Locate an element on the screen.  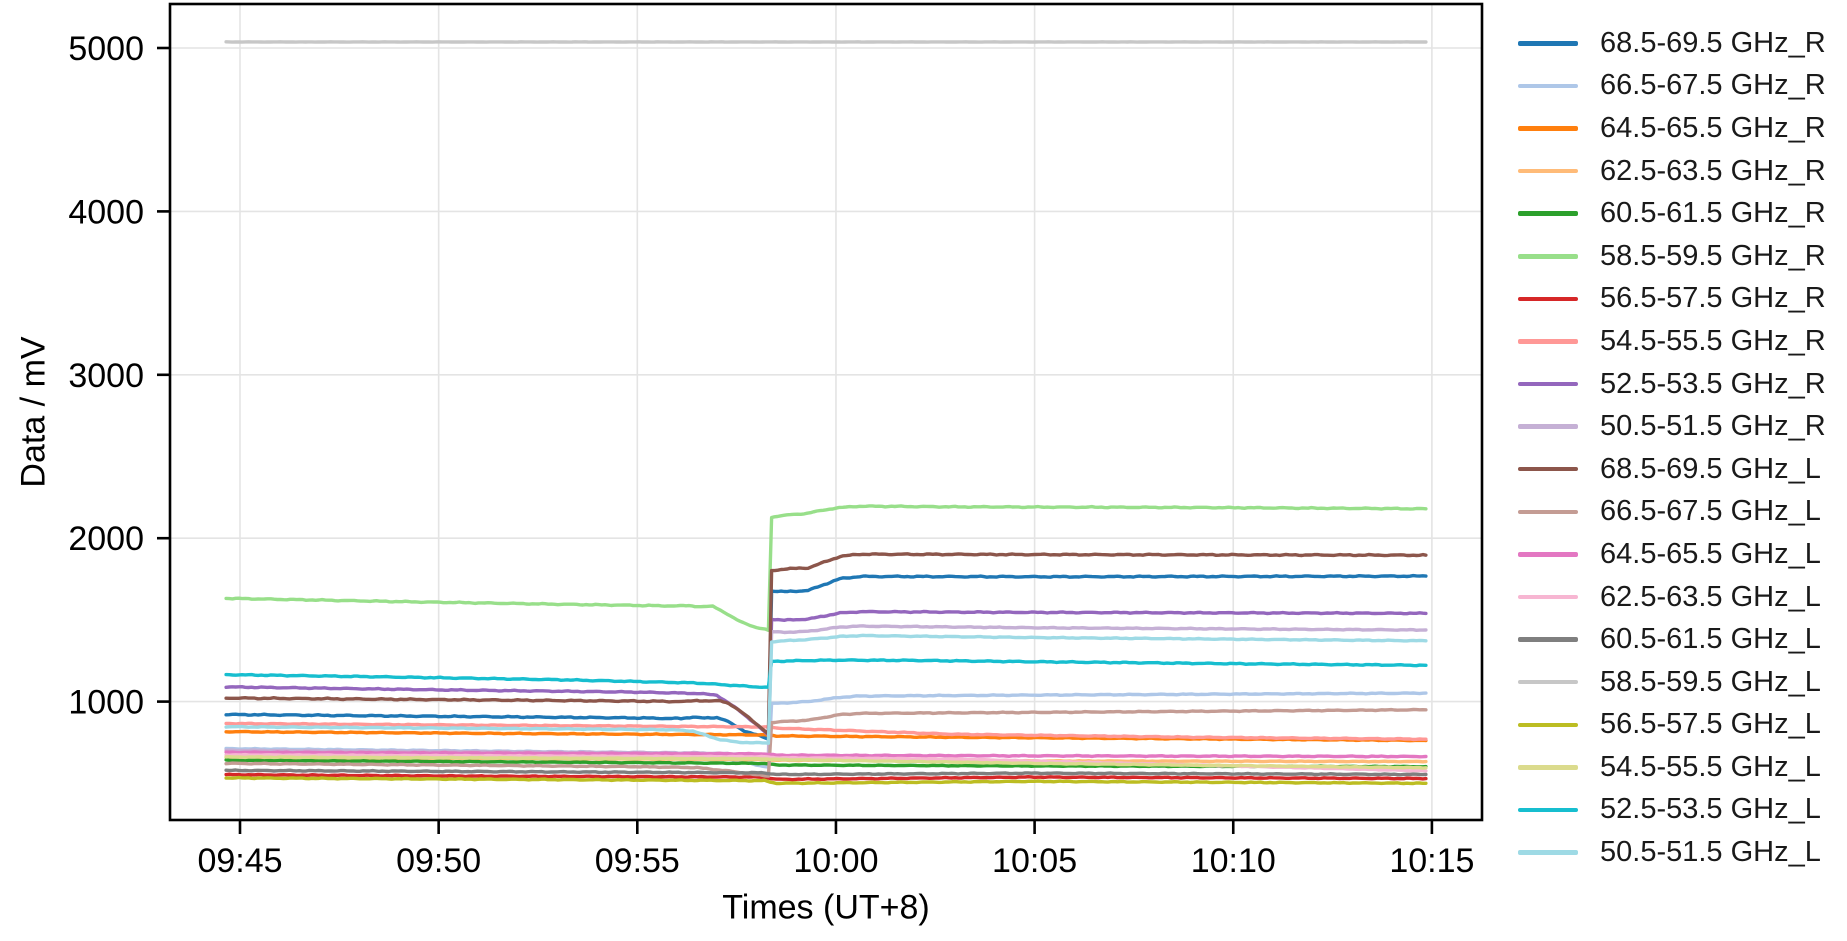
legend-item: 56.5-57.5 GHz_L is located at coordinates (1682, 725).